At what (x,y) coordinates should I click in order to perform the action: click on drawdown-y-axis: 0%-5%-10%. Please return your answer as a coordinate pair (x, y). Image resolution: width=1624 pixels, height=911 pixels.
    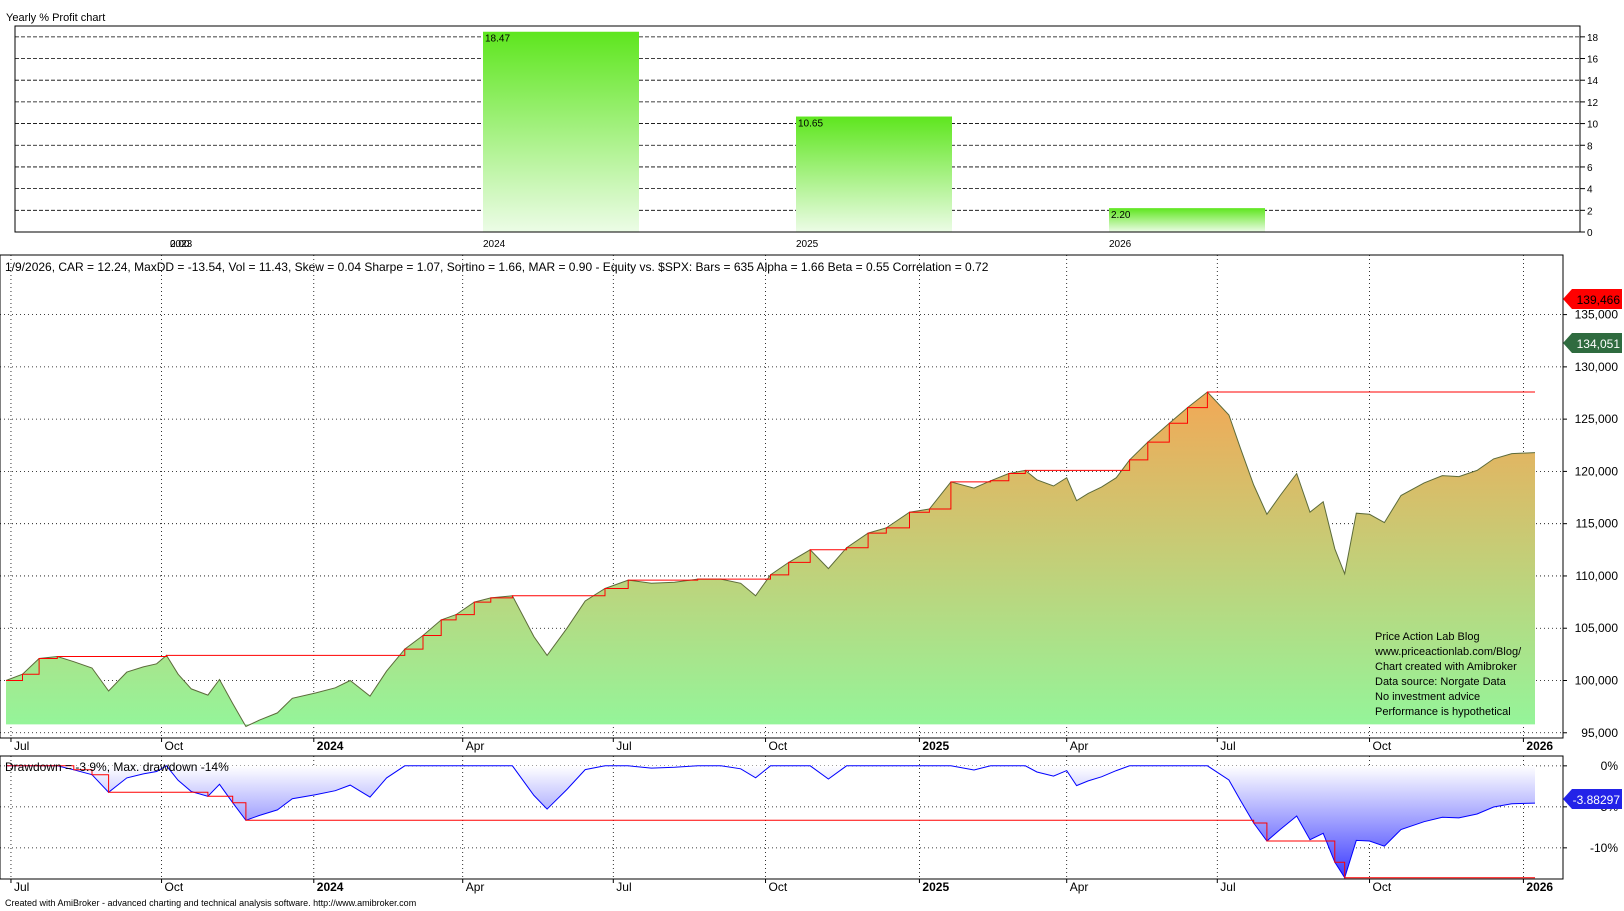
    Looking at the image, I should click on (1590, 807).